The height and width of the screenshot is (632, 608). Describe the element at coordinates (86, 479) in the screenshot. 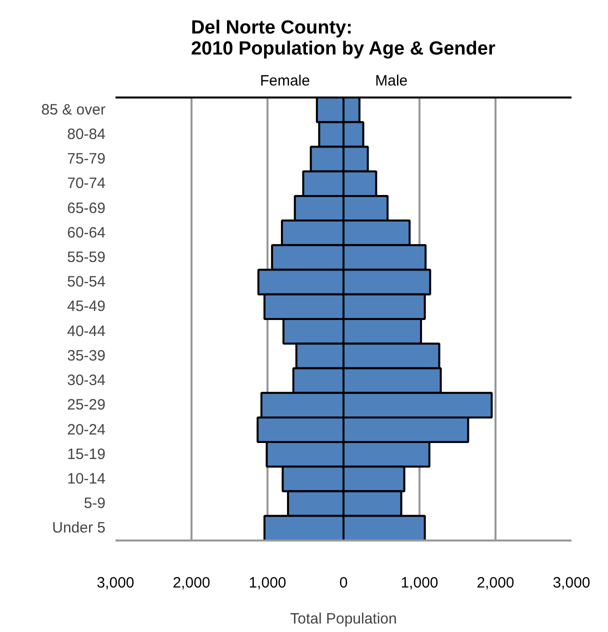

I see `y-tick-label: 10-14` at that location.